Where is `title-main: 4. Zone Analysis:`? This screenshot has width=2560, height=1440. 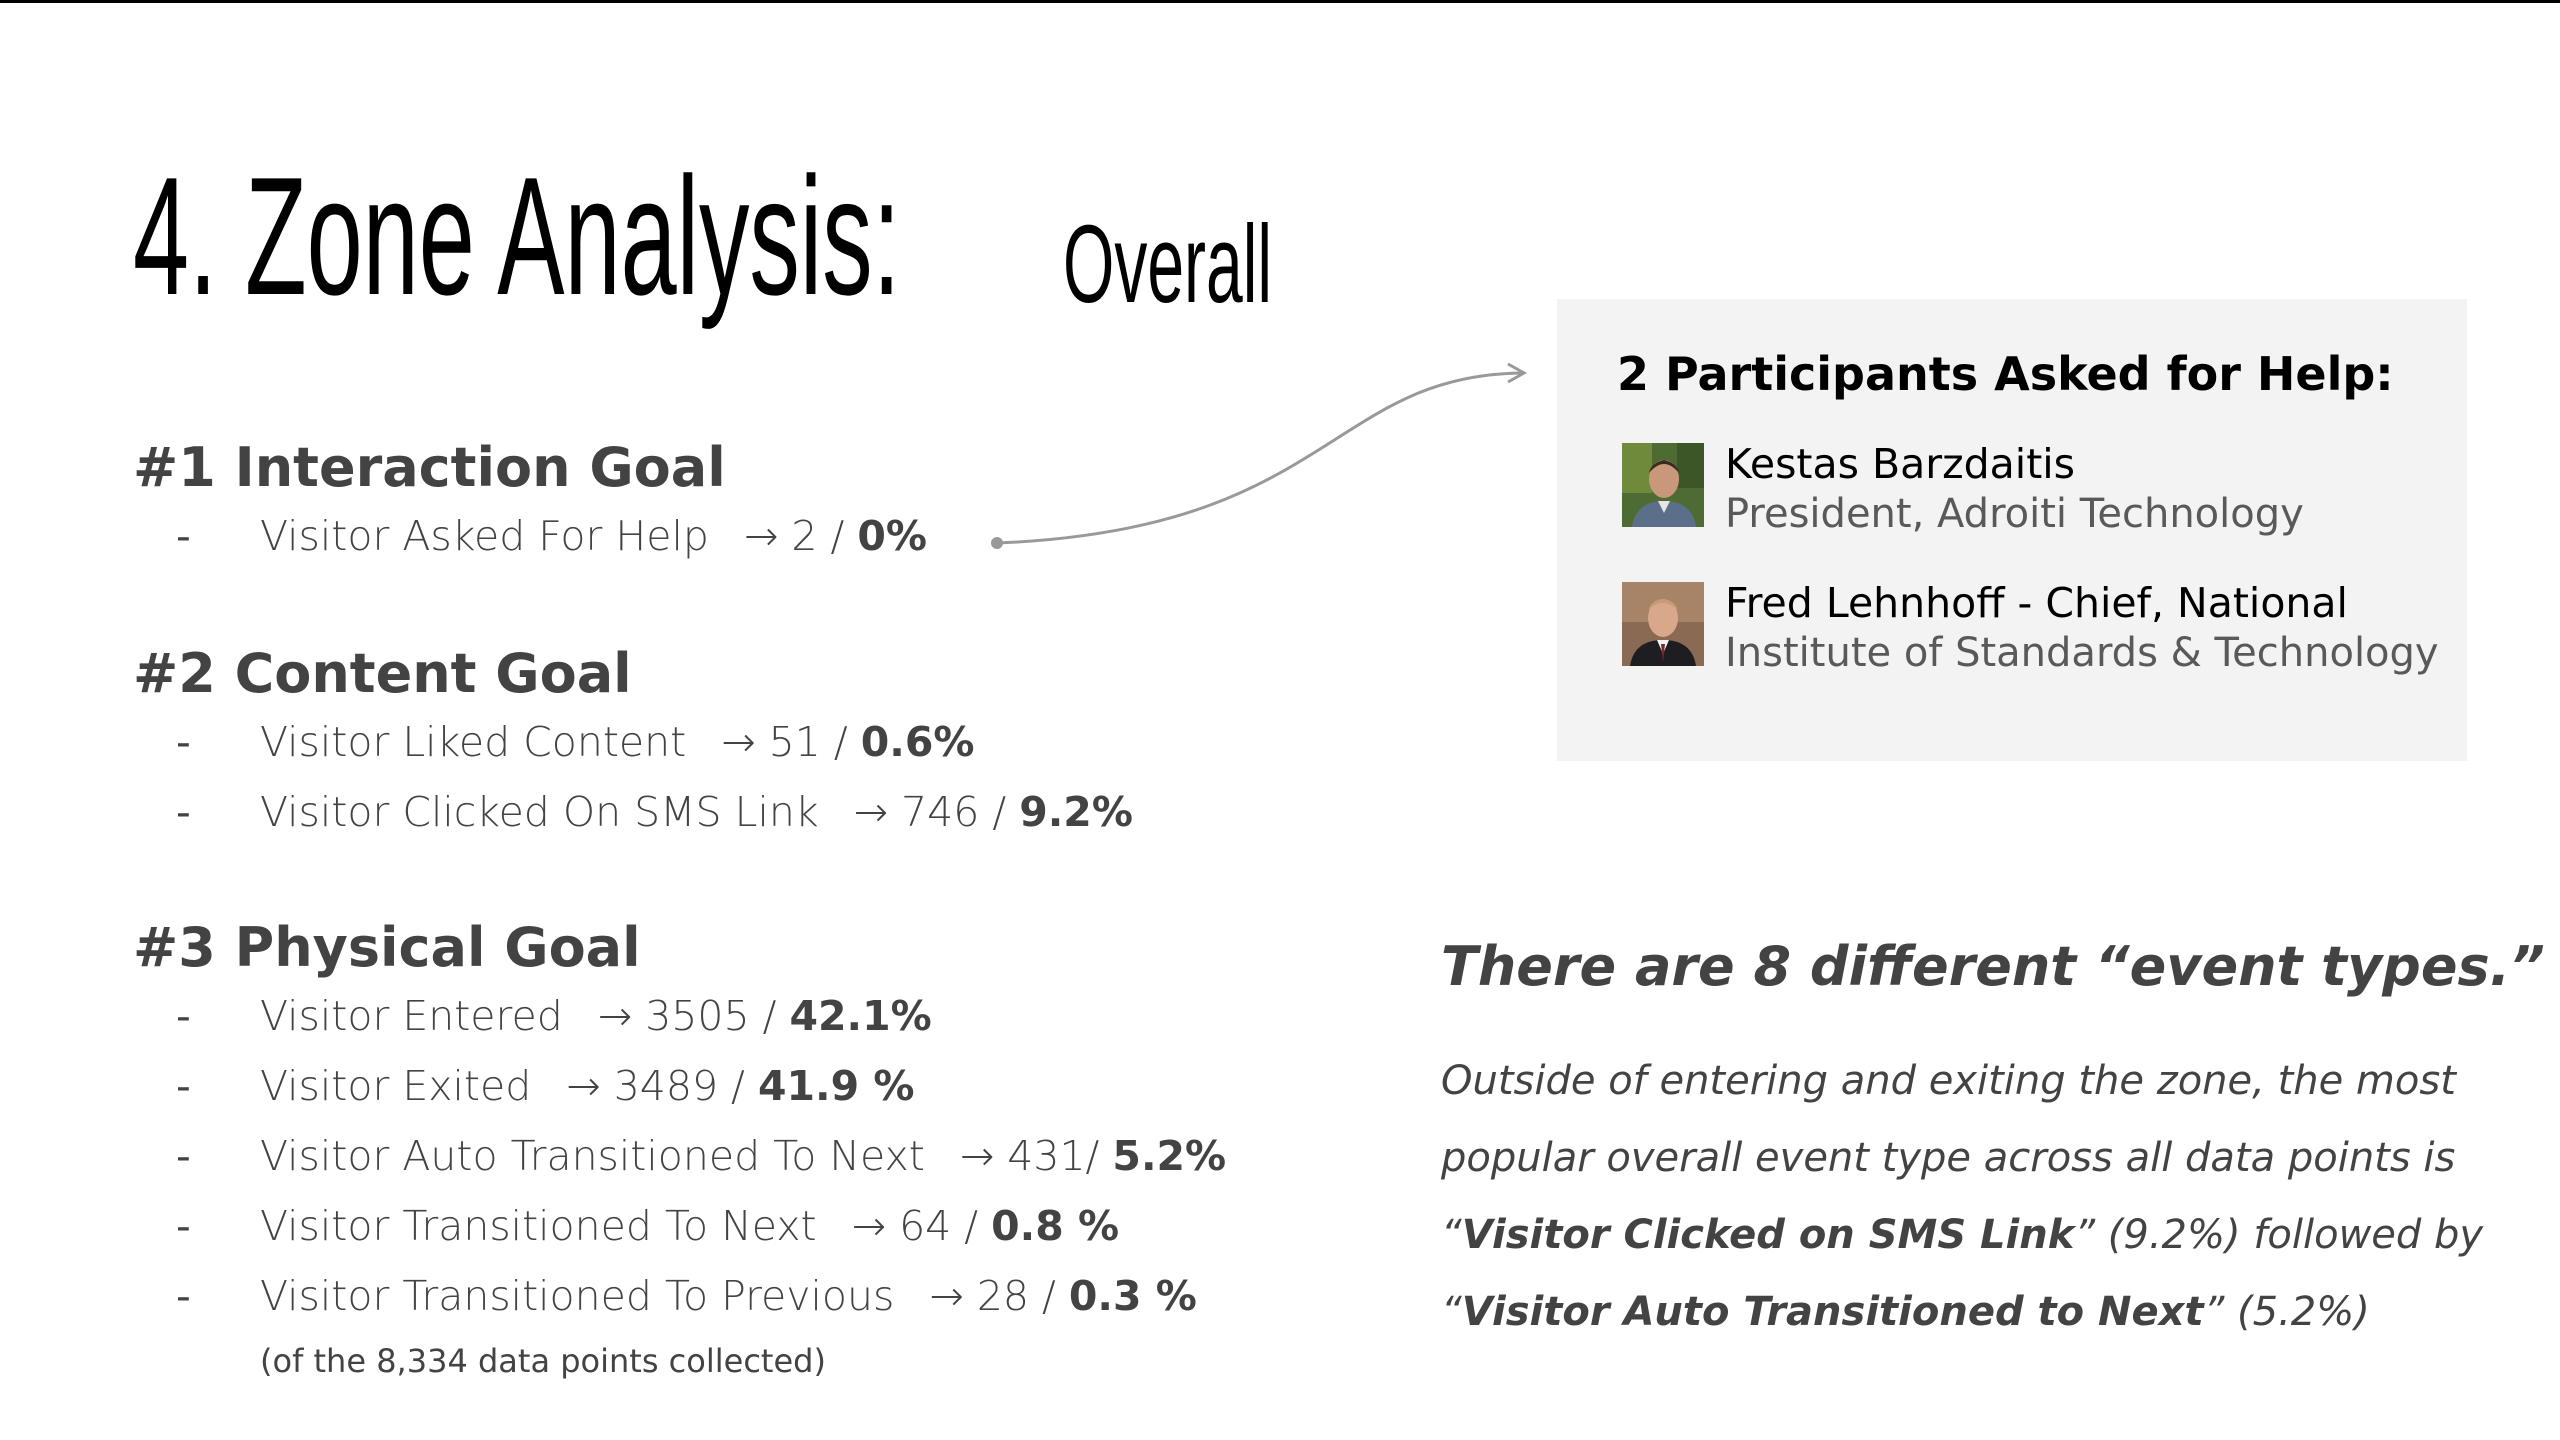 title-main: 4. Zone Analysis: is located at coordinates (517, 236).